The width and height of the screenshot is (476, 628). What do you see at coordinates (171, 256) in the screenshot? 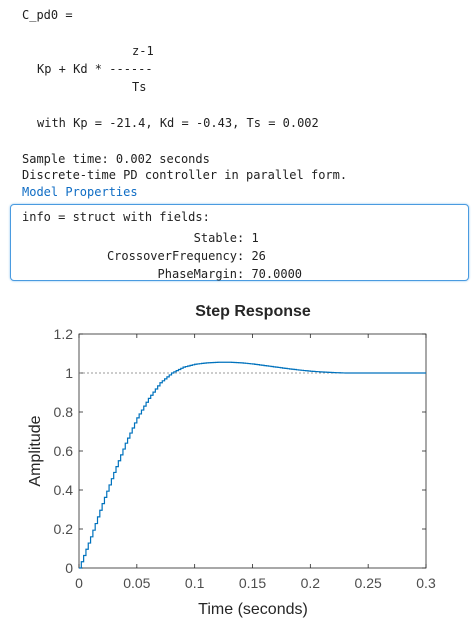
I see `field-name: CrossoverFrequency` at bounding box center [171, 256].